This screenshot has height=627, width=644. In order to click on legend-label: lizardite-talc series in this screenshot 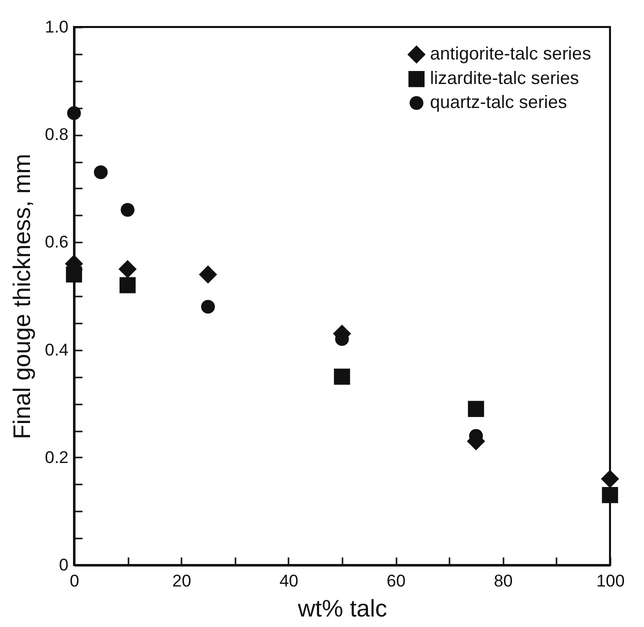, I will do `click(505, 78)`.